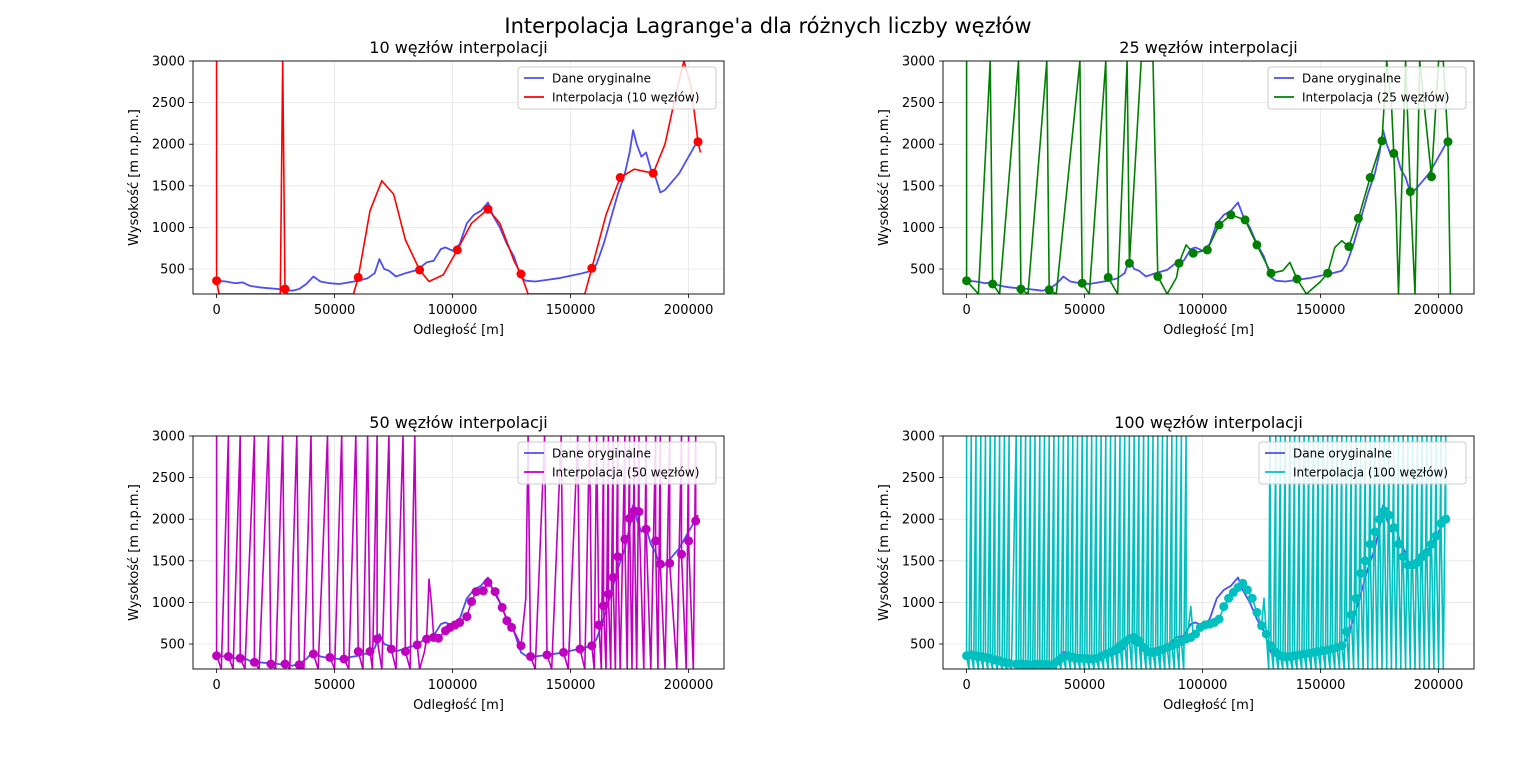 This screenshot has width=1536, height=766. I want to click on chart-title: 100 węzłów interpolacji, so click(1208, 422).